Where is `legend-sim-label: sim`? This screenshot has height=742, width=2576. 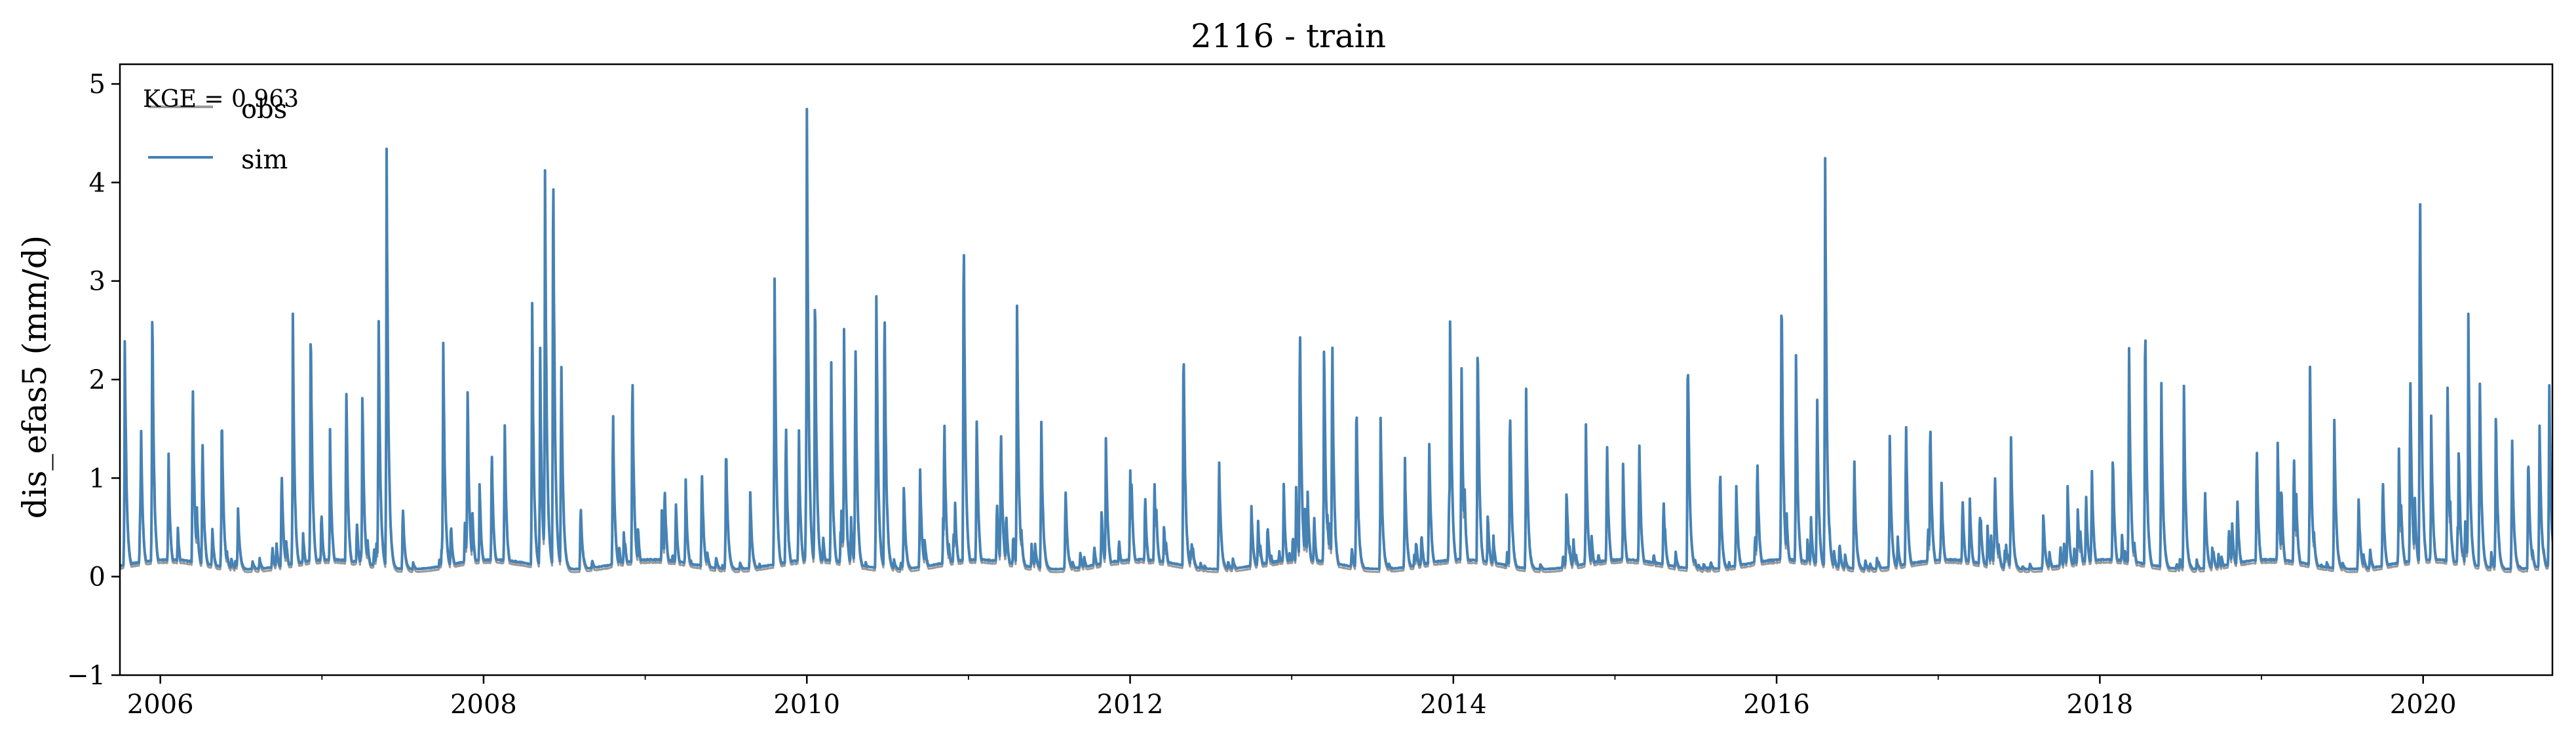
legend-sim-label: sim is located at coordinates (264, 160).